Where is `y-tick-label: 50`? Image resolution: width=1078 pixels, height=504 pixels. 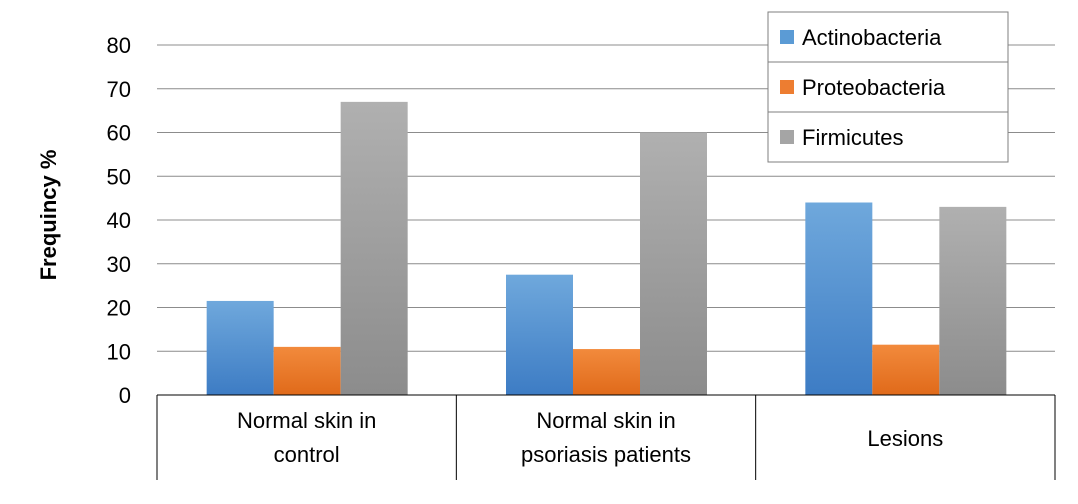
y-tick-label: 50 is located at coordinates (119, 176).